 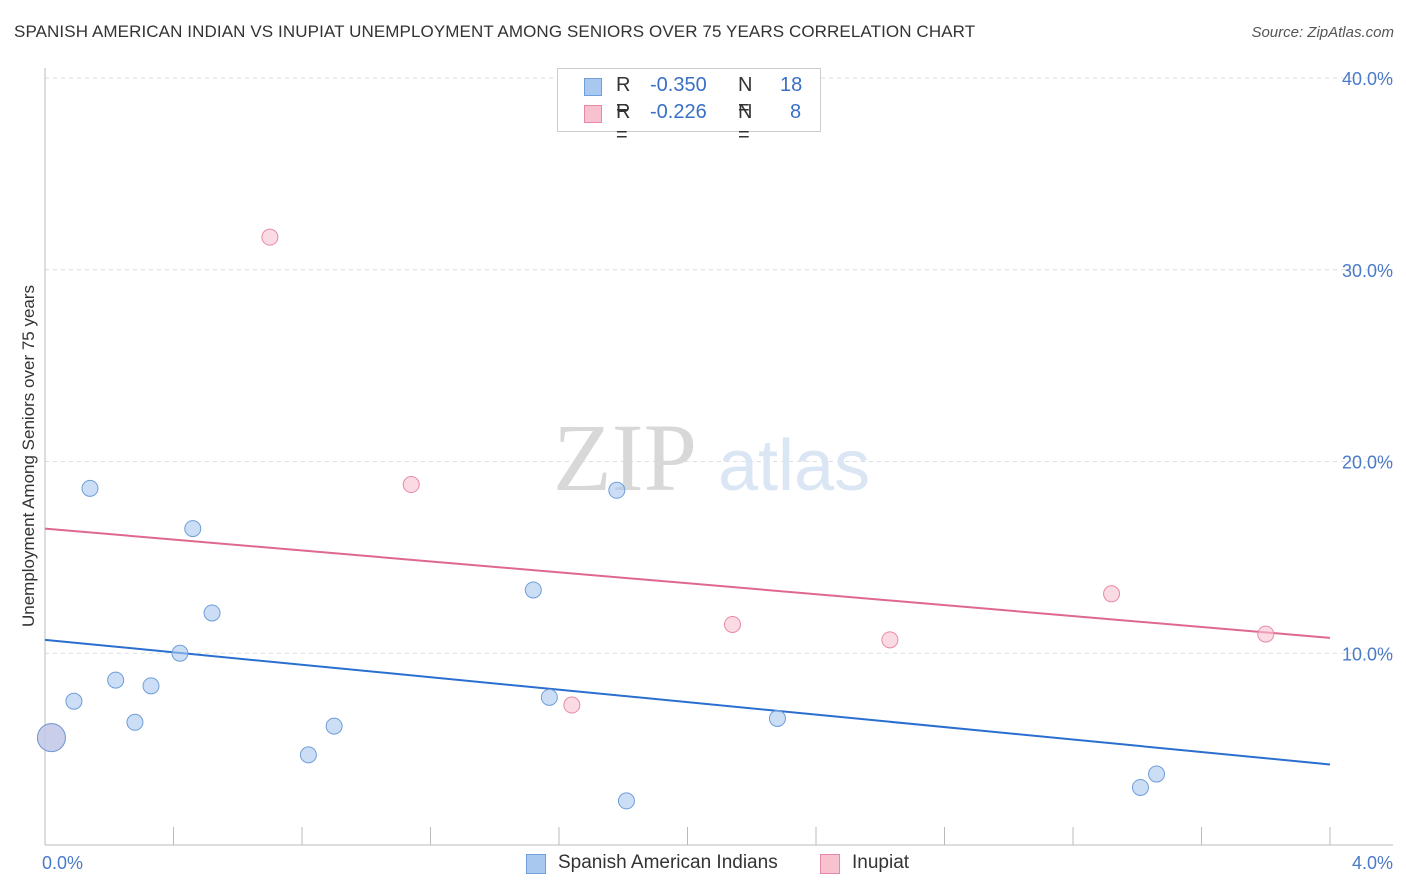 I want to click on legend-swatch-inupiat, so click(x=593, y=114).